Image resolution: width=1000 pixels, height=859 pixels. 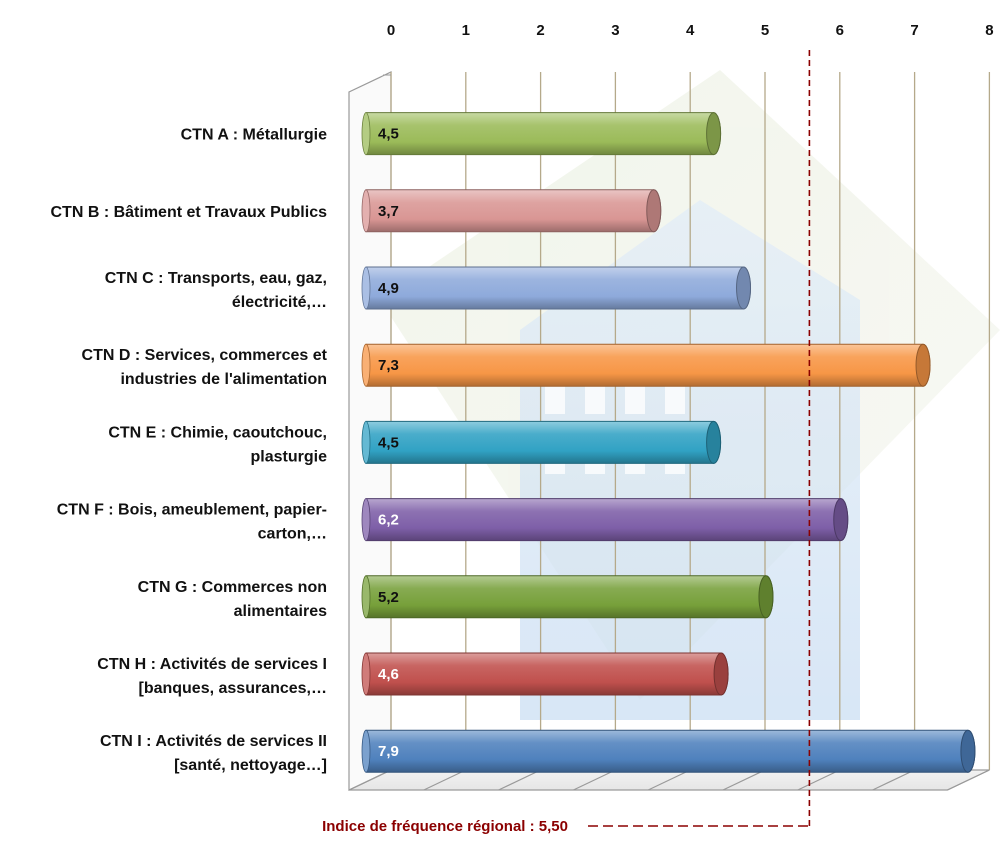 What do you see at coordinates (232, 599) in the screenshot?
I see `category-label: CTN G : Commerces non alimentaires` at bounding box center [232, 599].